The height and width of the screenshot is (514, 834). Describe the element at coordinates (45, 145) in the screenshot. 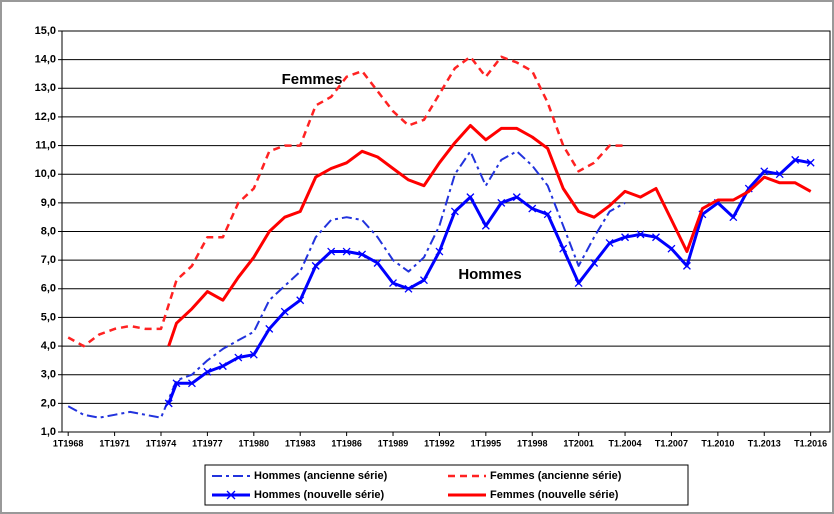

I see `y-tick-label: 11,0` at that location.